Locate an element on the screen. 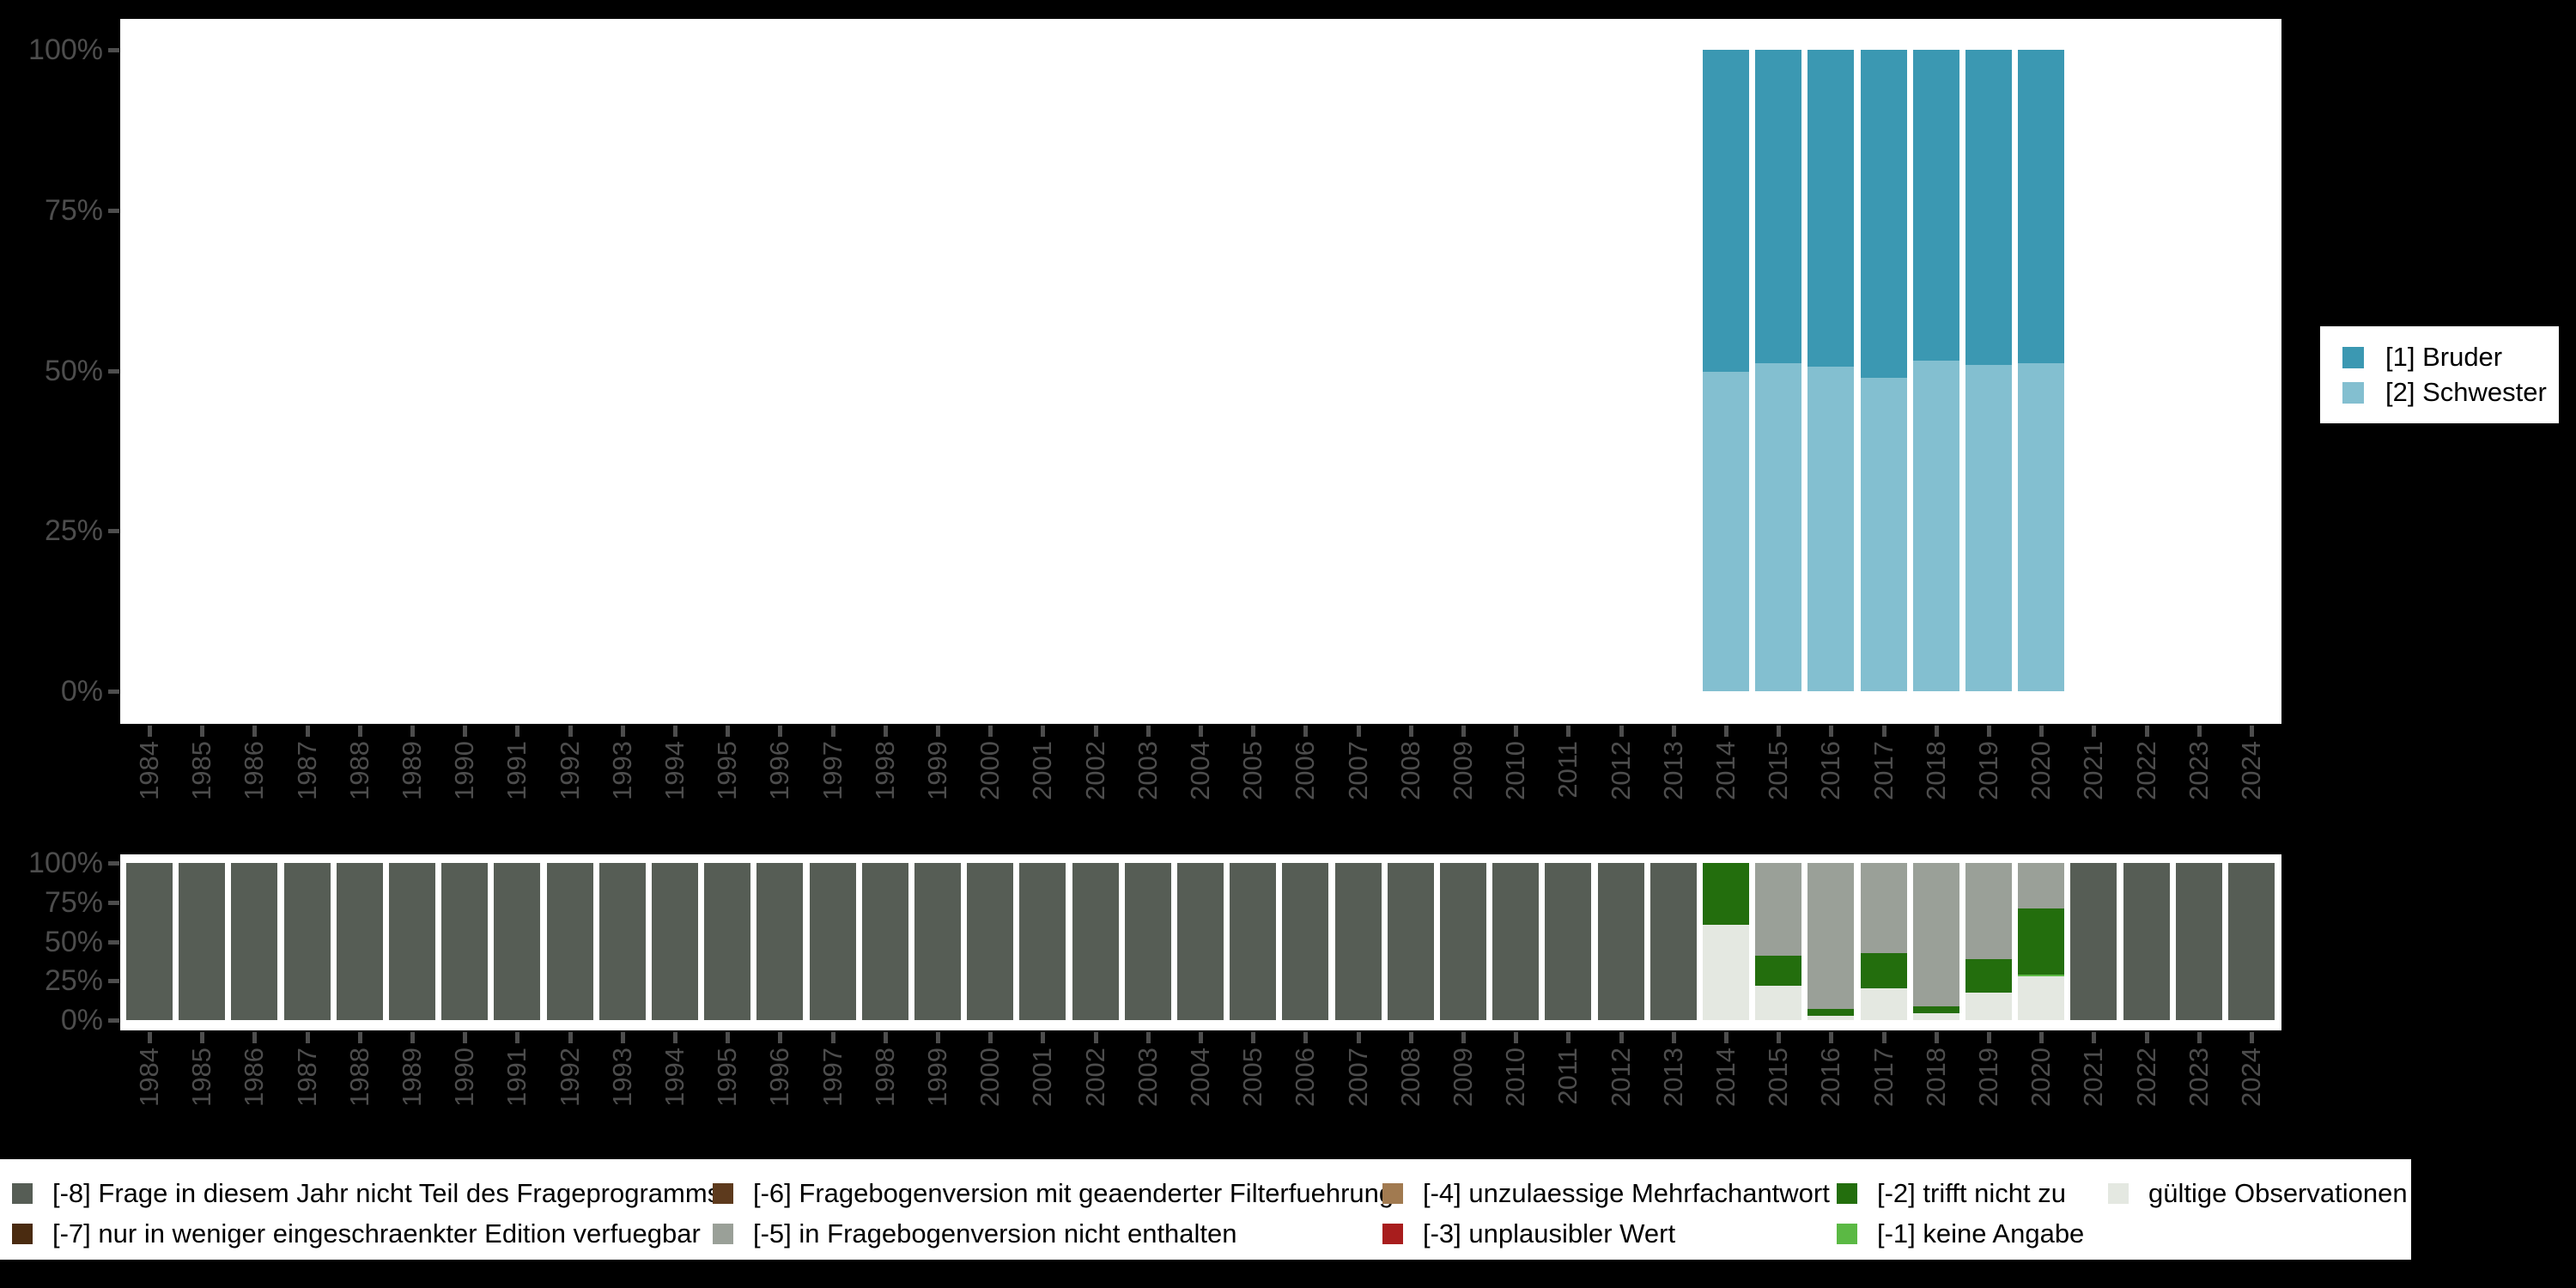  stacked-bar-2005 is located at coordinates (1254, 941).